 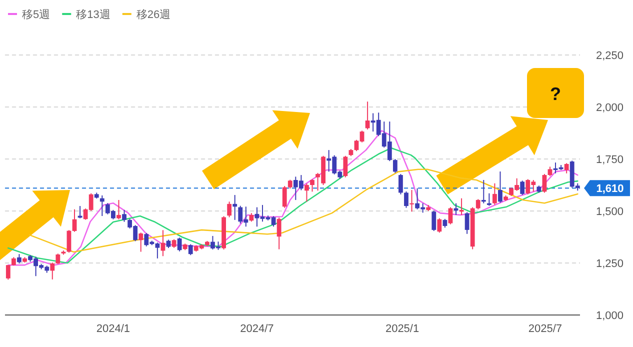 What do you see at coordinates (402, 329) in the screenshot?
I see `x-tick-label: 2025/1` at bounding box center [402, 329].